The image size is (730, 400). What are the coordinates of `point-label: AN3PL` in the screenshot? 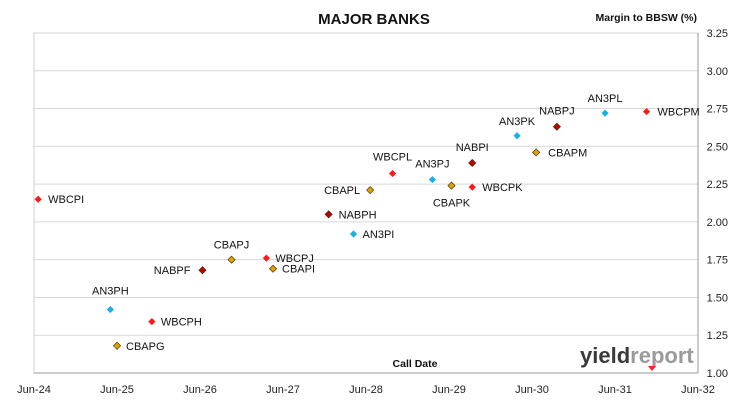 It's located at (605, 99).